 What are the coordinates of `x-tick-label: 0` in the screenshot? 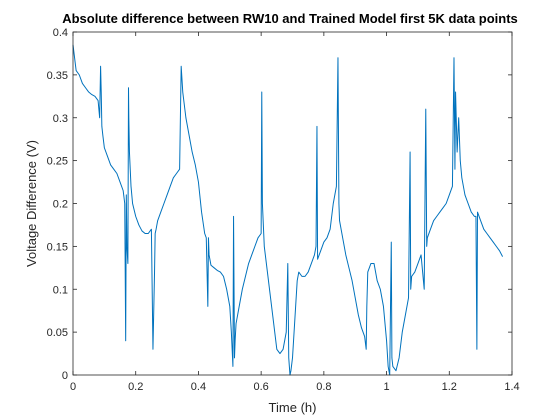 It's located at (73, 387).